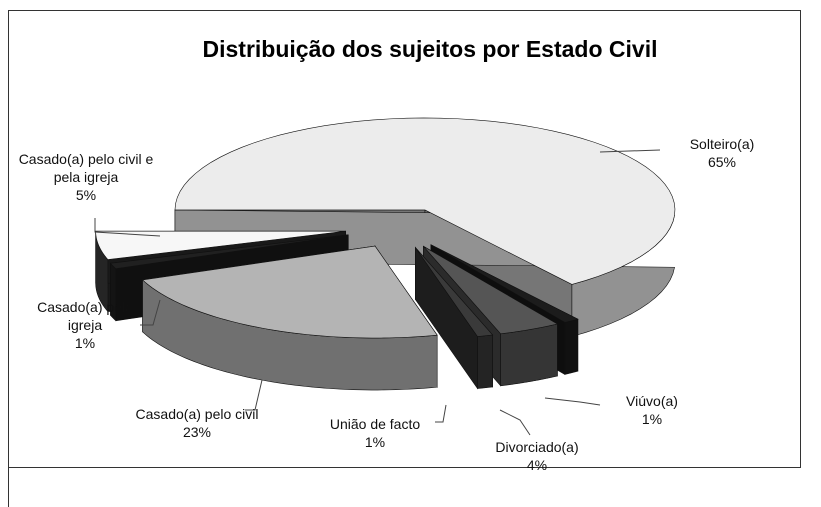  I want to click on slice-name: Casado(a) pela igreja, so click(85, 316).